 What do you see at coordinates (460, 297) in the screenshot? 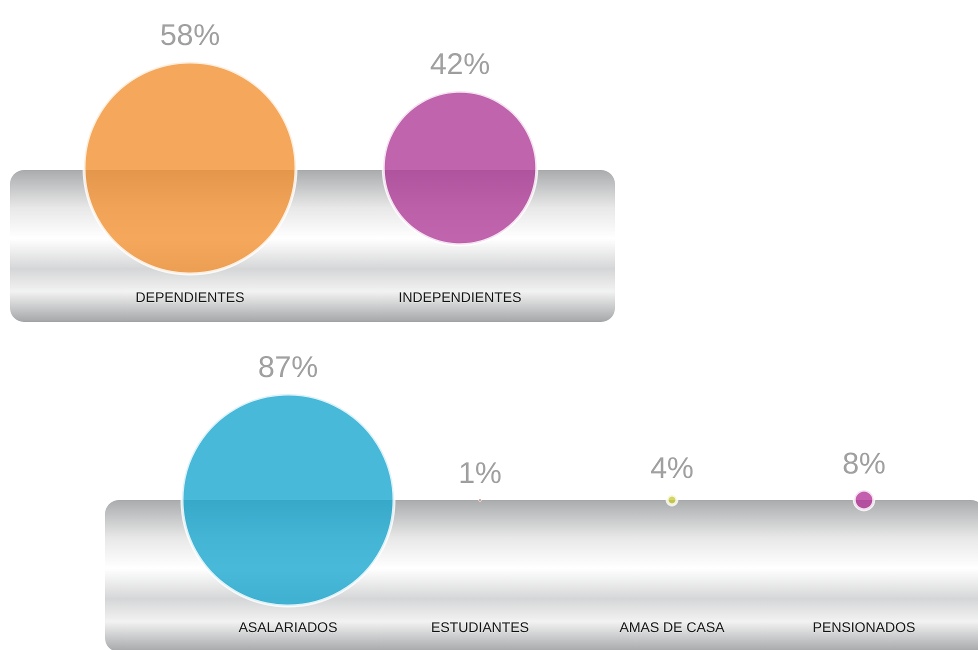
I see `category-label: INDEPENDIENTES` at bounding box center [460, 297].